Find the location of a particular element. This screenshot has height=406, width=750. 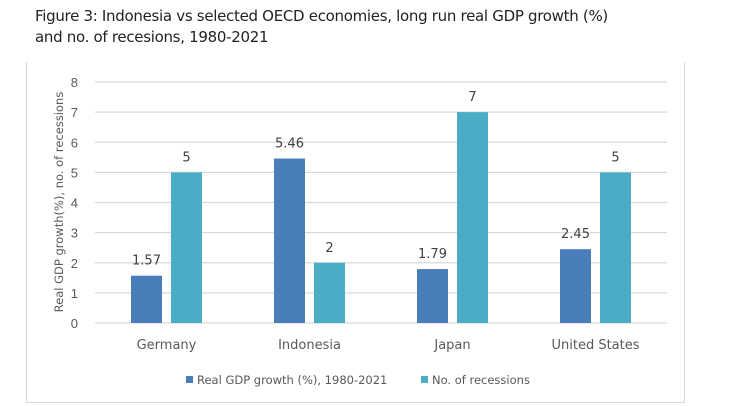

y-tick-3: 3 is located at coordinates (74, 233).